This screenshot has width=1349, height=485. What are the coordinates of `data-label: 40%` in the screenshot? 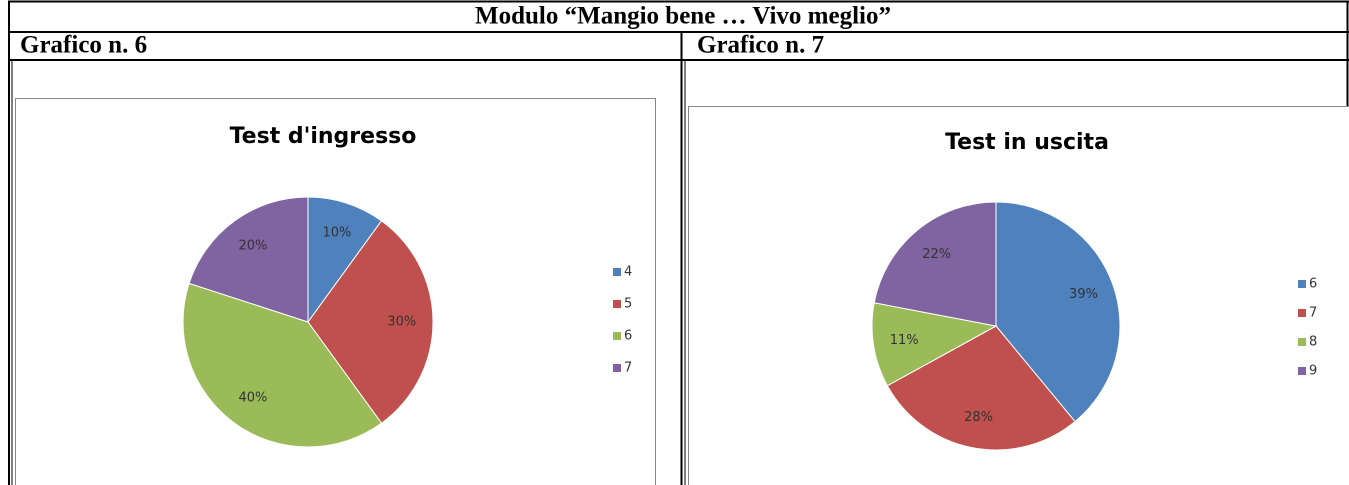 It's located at (252, 397).